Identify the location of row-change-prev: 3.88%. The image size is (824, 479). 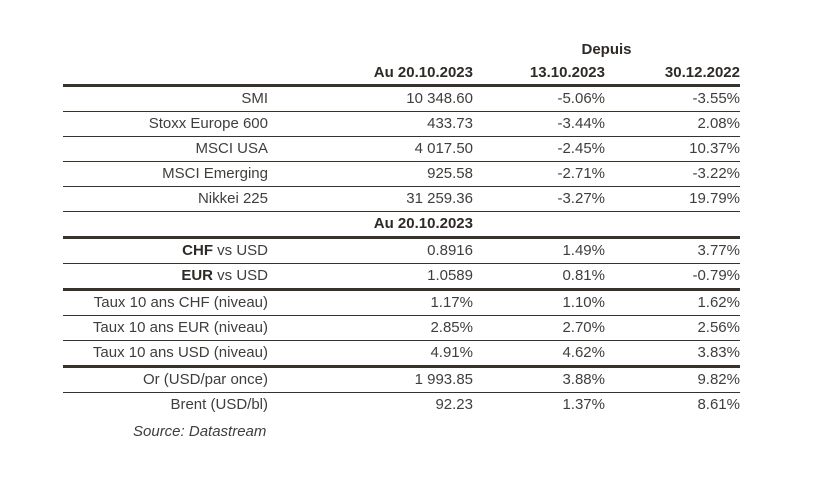
(583, 379).